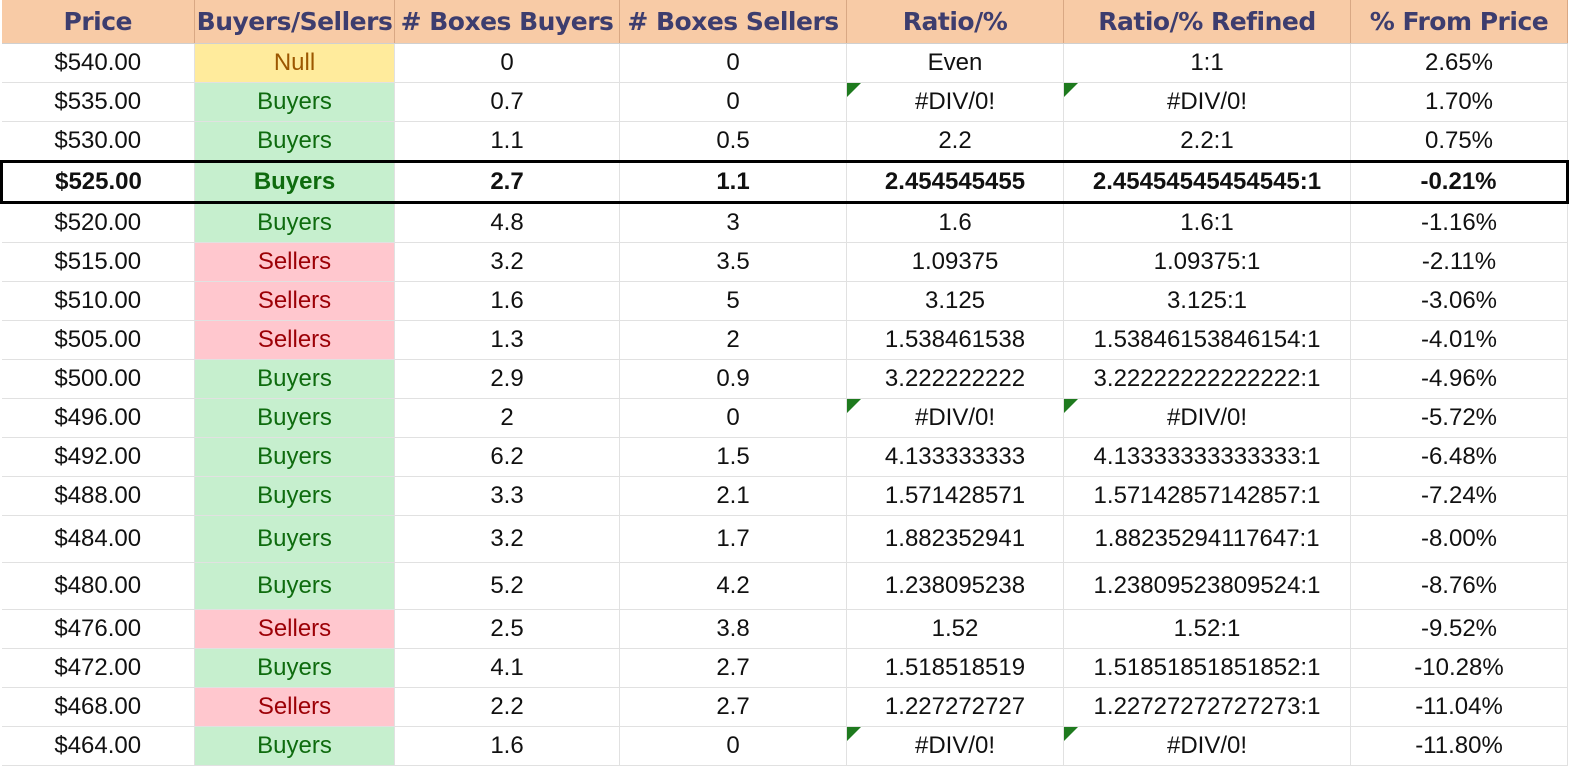  I want to click on ratio-refined-cell: 1.53846153846154:1, so click(1207, 340).